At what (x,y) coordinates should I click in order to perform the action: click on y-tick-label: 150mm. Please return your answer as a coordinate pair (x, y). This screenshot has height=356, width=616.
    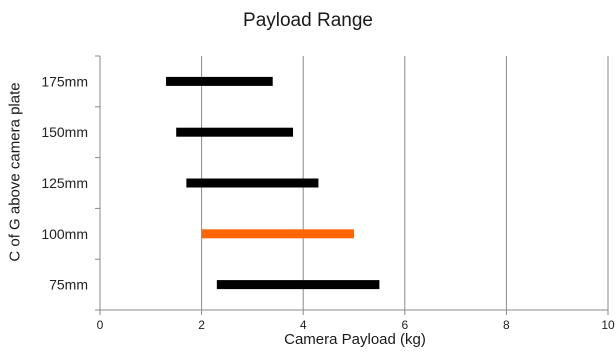
    Looking at the image, I should click on (64, 132).